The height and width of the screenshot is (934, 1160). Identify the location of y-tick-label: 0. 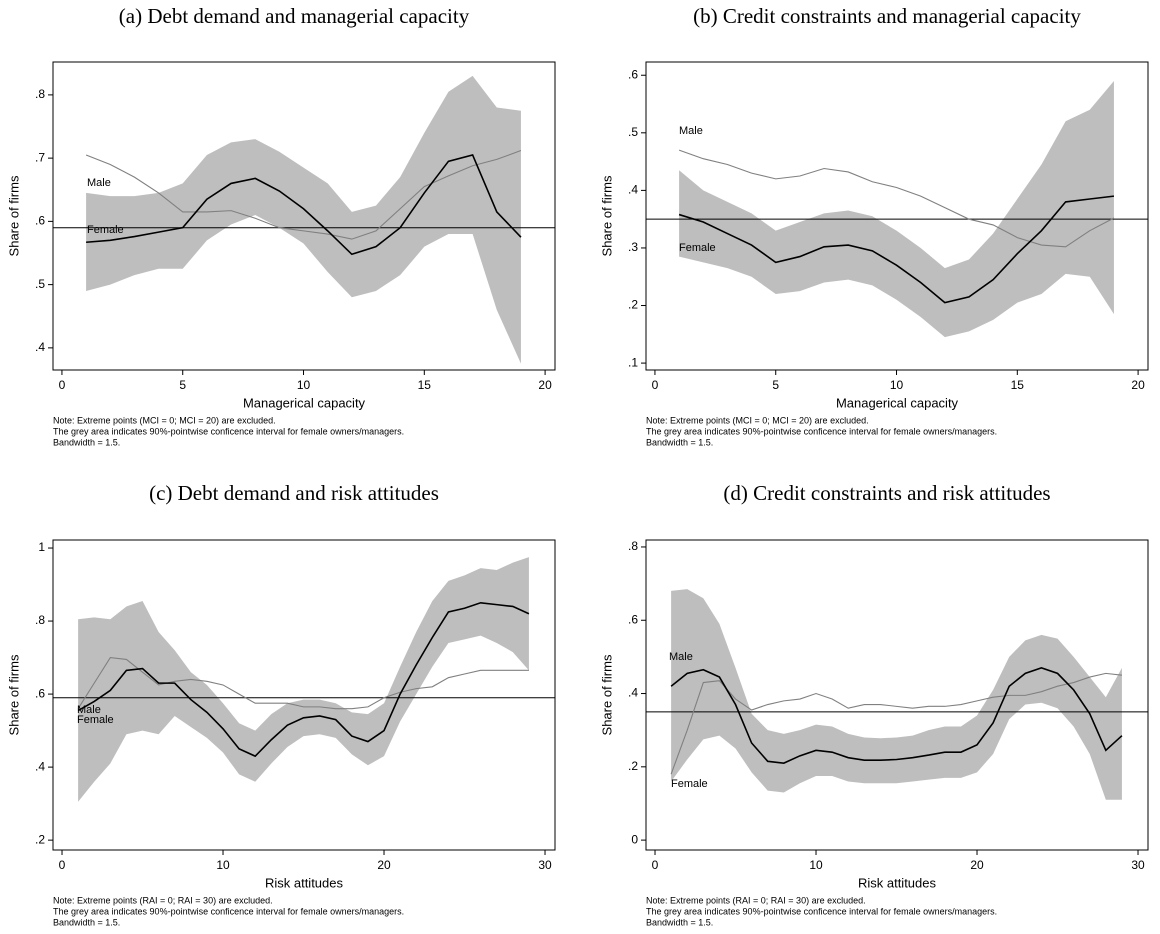
(634, 839).